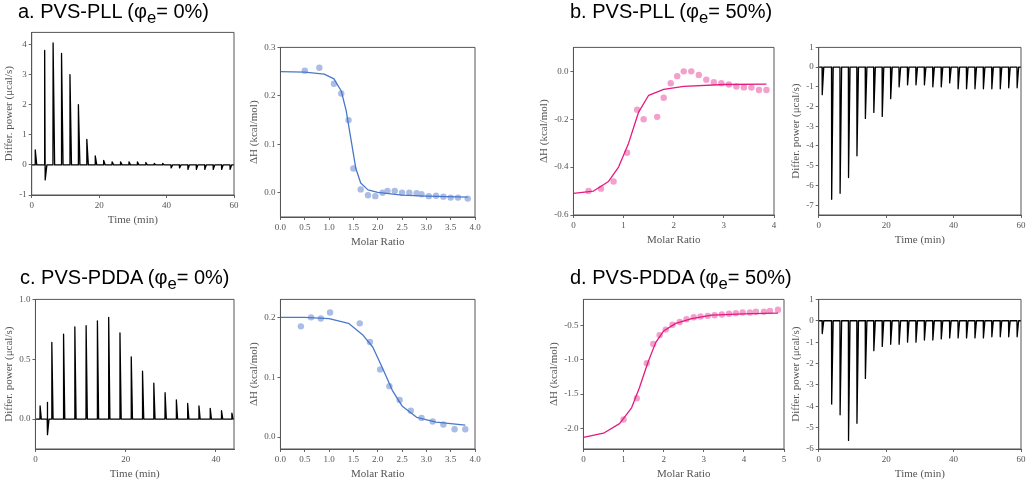 The height and width of the screenshot is (486, 1029). What do you see at coordinates (671, 14) in the screenshot?
I see `chart-title: b. PVS-PLL (φ$_{e}$= 50%)` at bounding box center [671, 14].